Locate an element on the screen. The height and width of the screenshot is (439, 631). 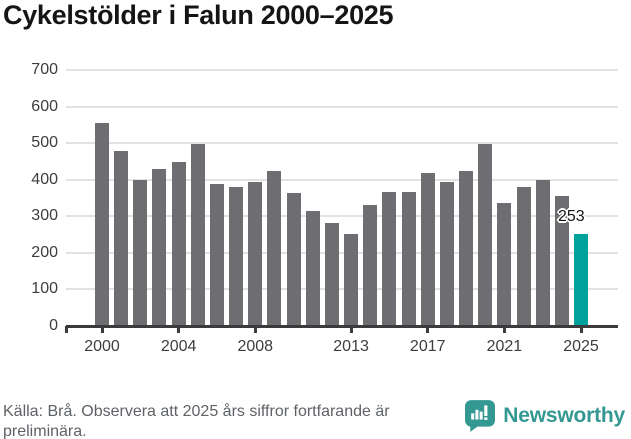
x-axis-label-2004: 2004 is located at coordinates (178, 346).